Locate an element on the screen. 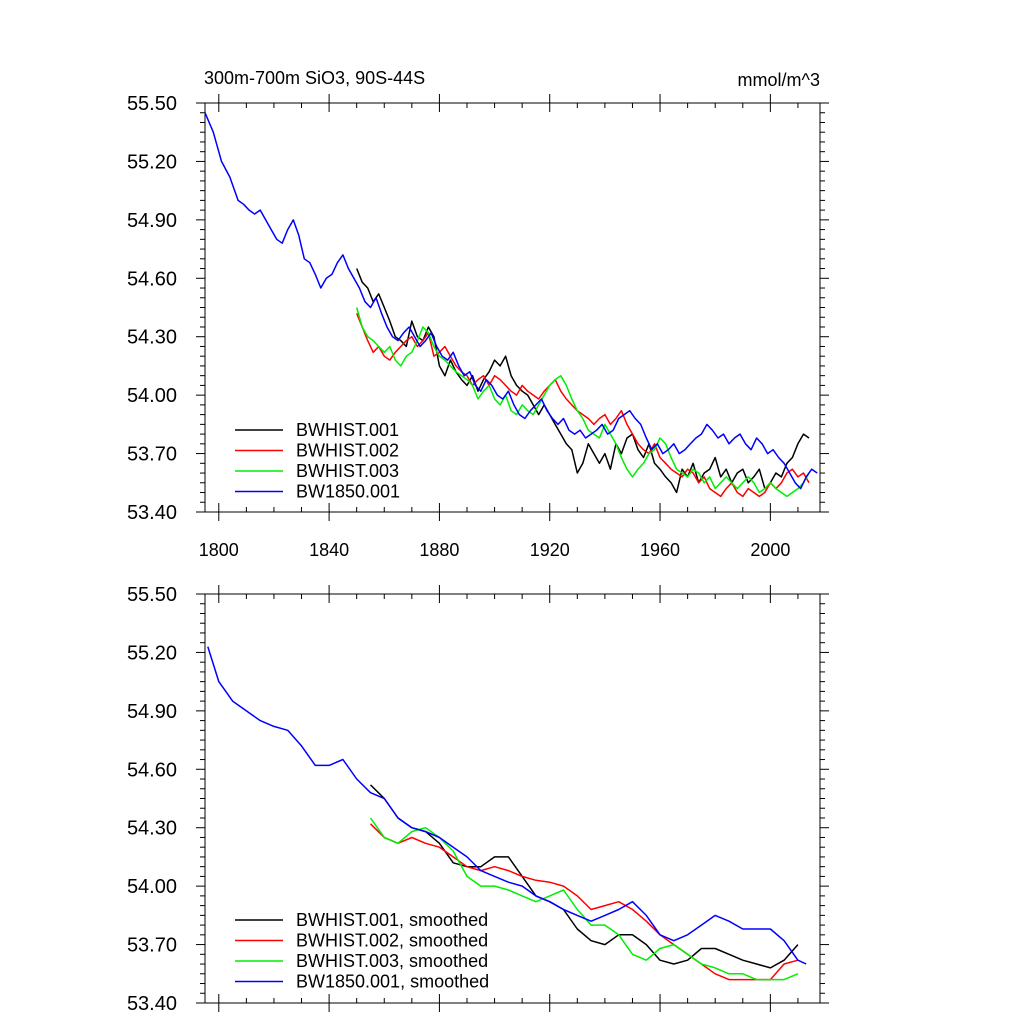 Image resolution: width=1024 pixels, height=1024 pixels. legend-label: BWHIST.003, smoothed is located at coordinates (392, 961).